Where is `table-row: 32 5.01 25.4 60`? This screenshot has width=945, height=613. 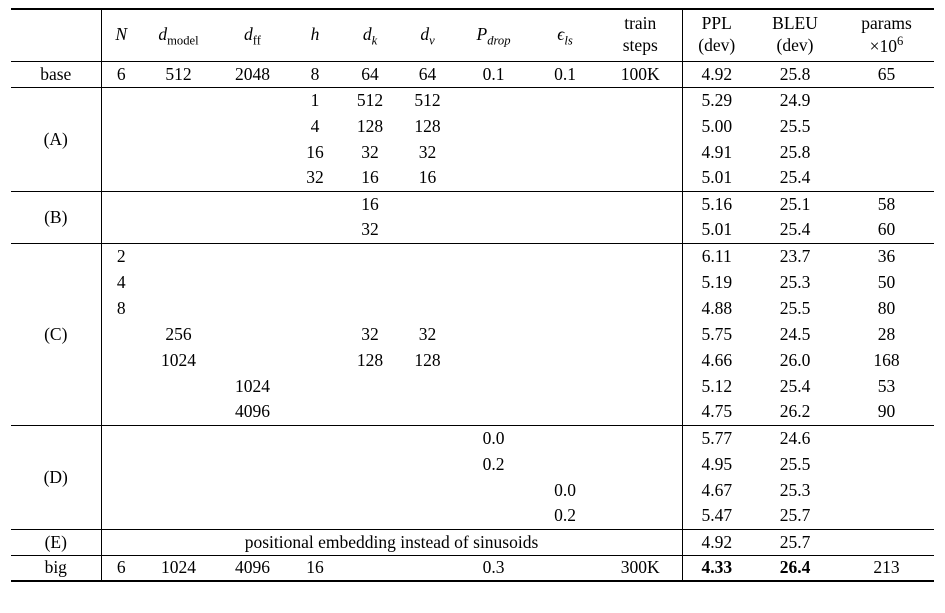
table-row: 32 5.01 25.4 60 is located at coordinates (472, 230).